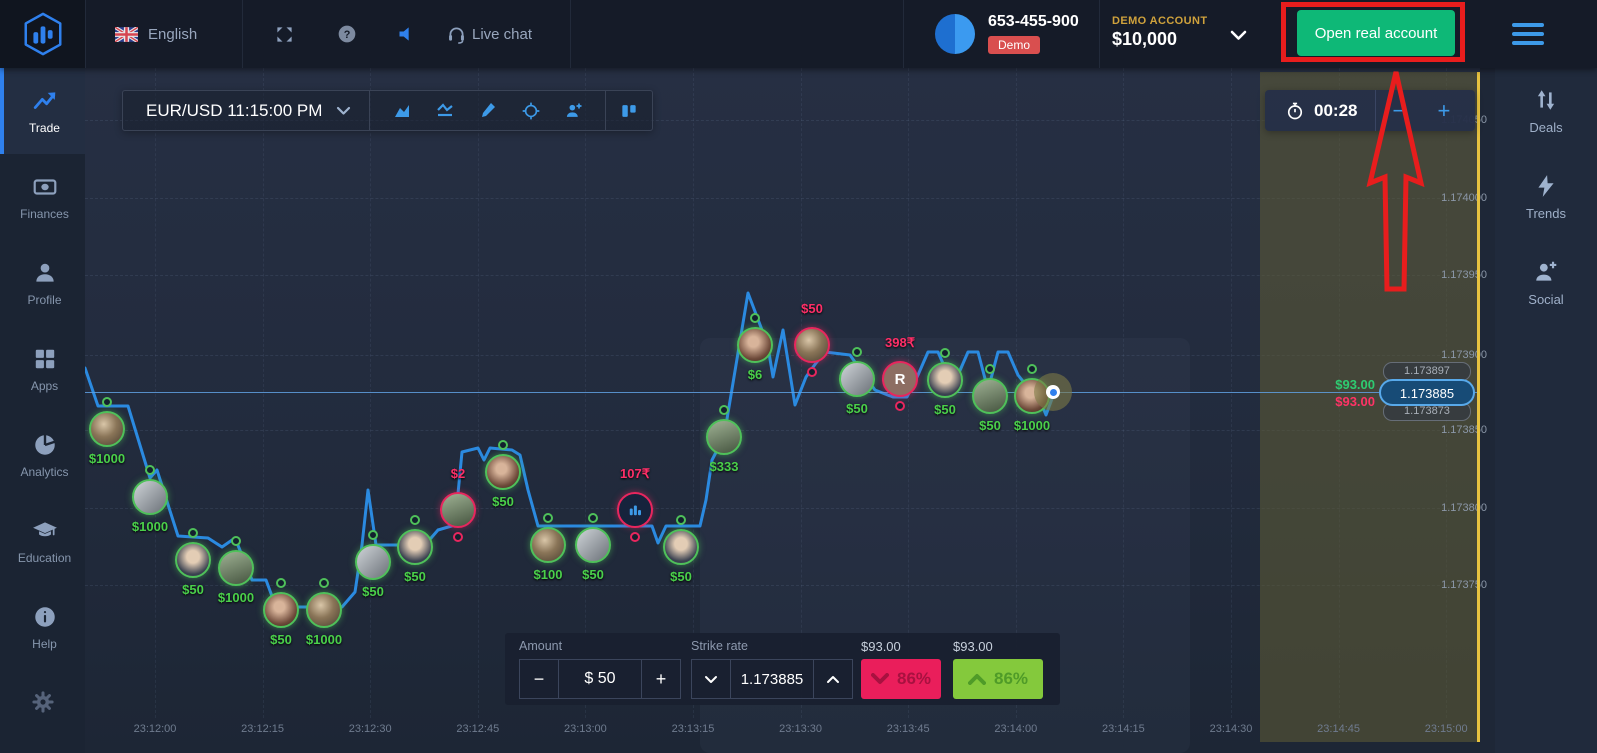 This screenshot has width=1597, height=753. I want to click on profile-icon, so click(45, 273).